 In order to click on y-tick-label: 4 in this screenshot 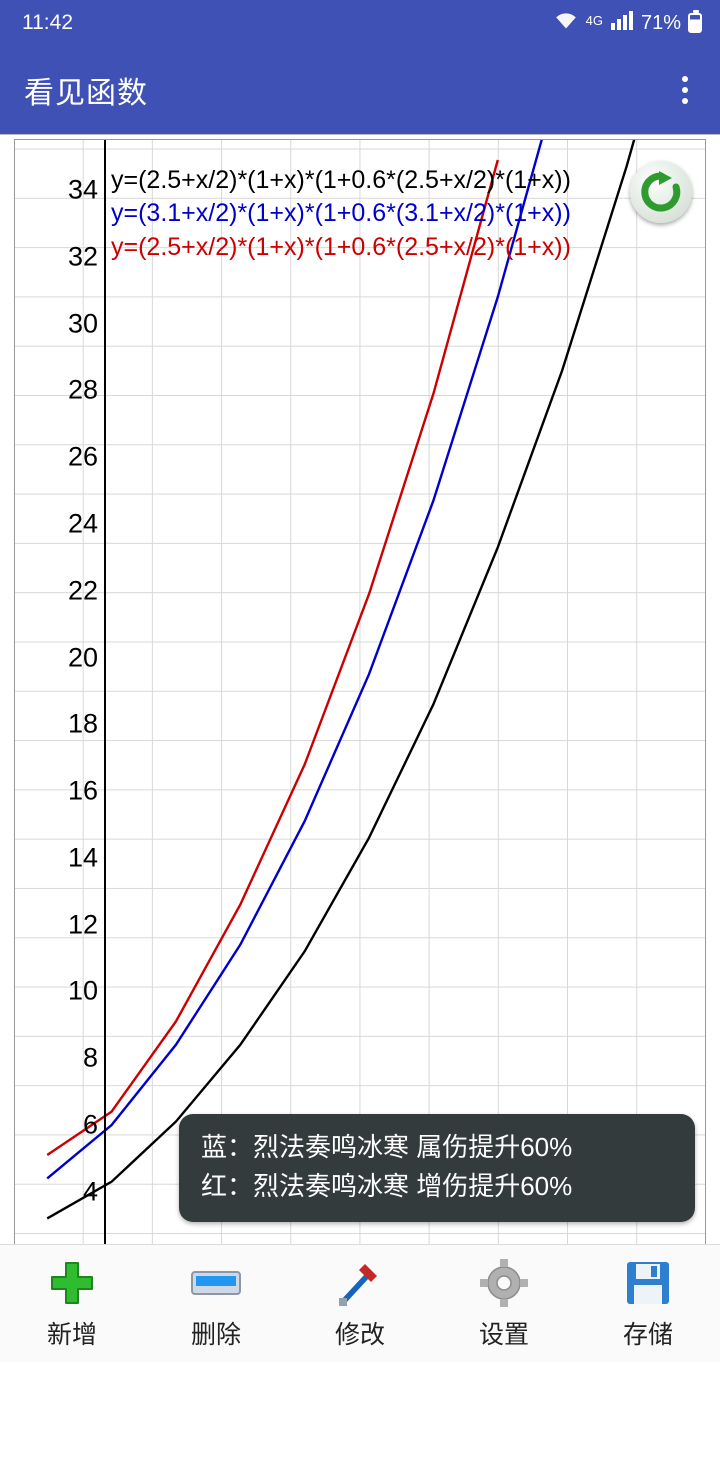, I will do `click(90, 1191)`.